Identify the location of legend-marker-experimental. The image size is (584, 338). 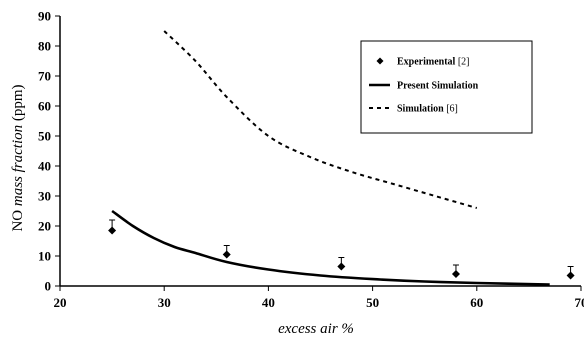
(380, 61).